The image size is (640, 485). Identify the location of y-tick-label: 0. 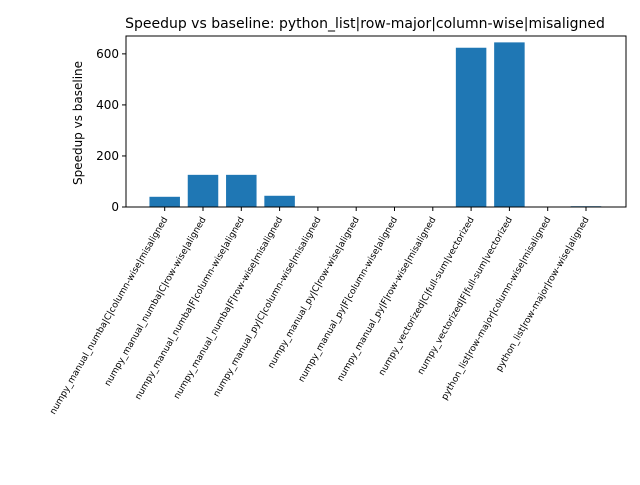
(115, 207).